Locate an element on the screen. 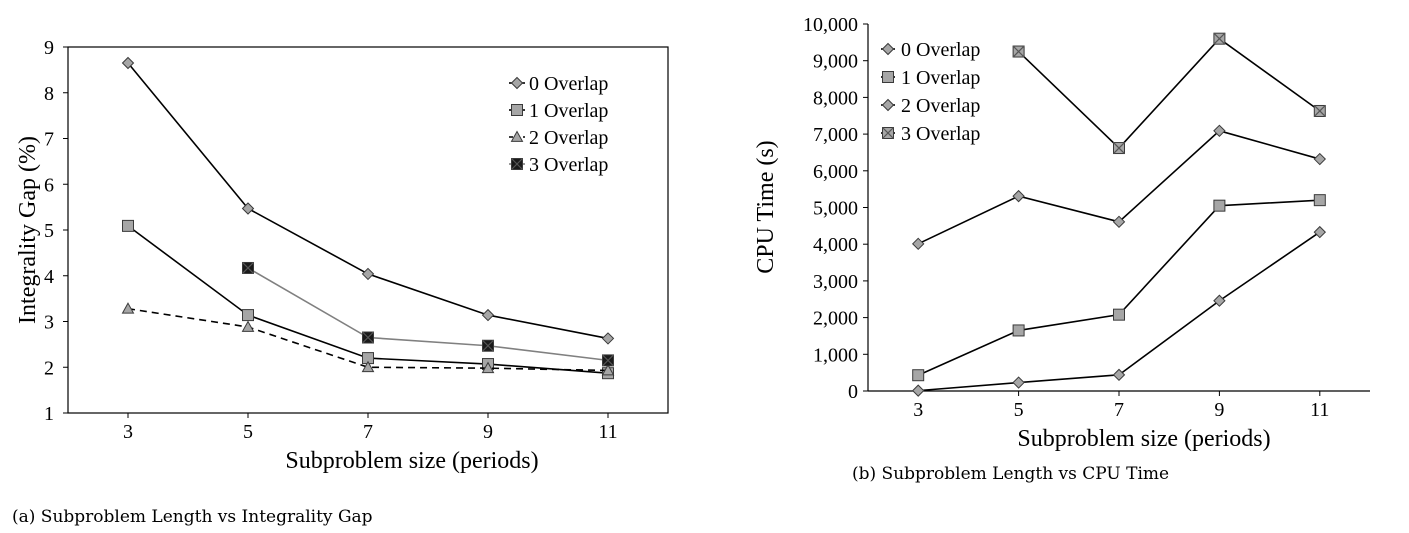  y-tick-label: 1 is located at coordinates (49, 414).